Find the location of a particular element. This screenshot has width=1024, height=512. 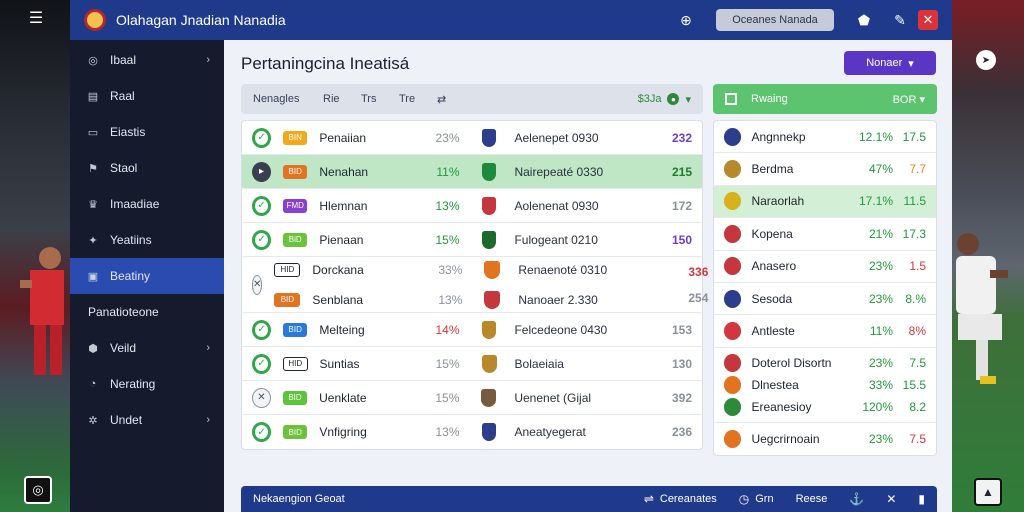

player-name: Nenahan is located at coordinates (344, 171).